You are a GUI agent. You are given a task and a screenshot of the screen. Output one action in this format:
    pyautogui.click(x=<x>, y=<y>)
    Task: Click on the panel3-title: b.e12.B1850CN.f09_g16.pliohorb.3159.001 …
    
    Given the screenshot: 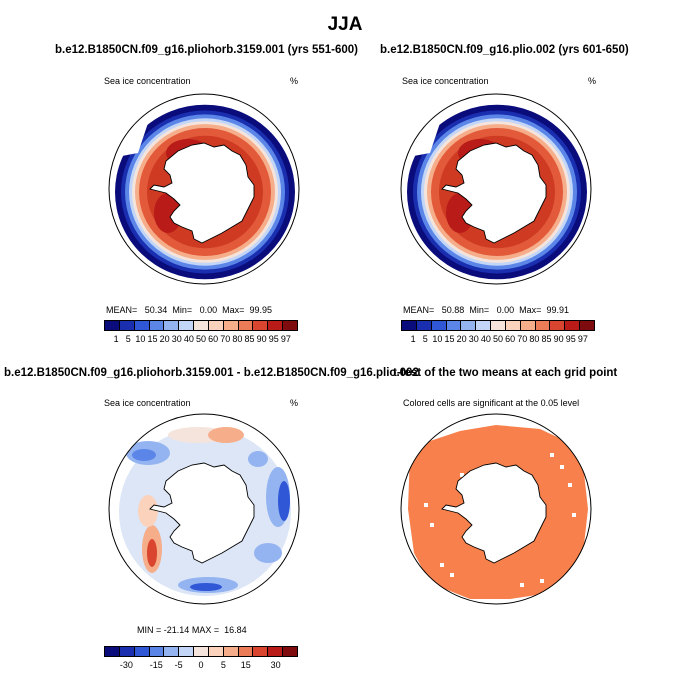 What is the action you would take?
    pyautogui.click(x=211, y=373)
    